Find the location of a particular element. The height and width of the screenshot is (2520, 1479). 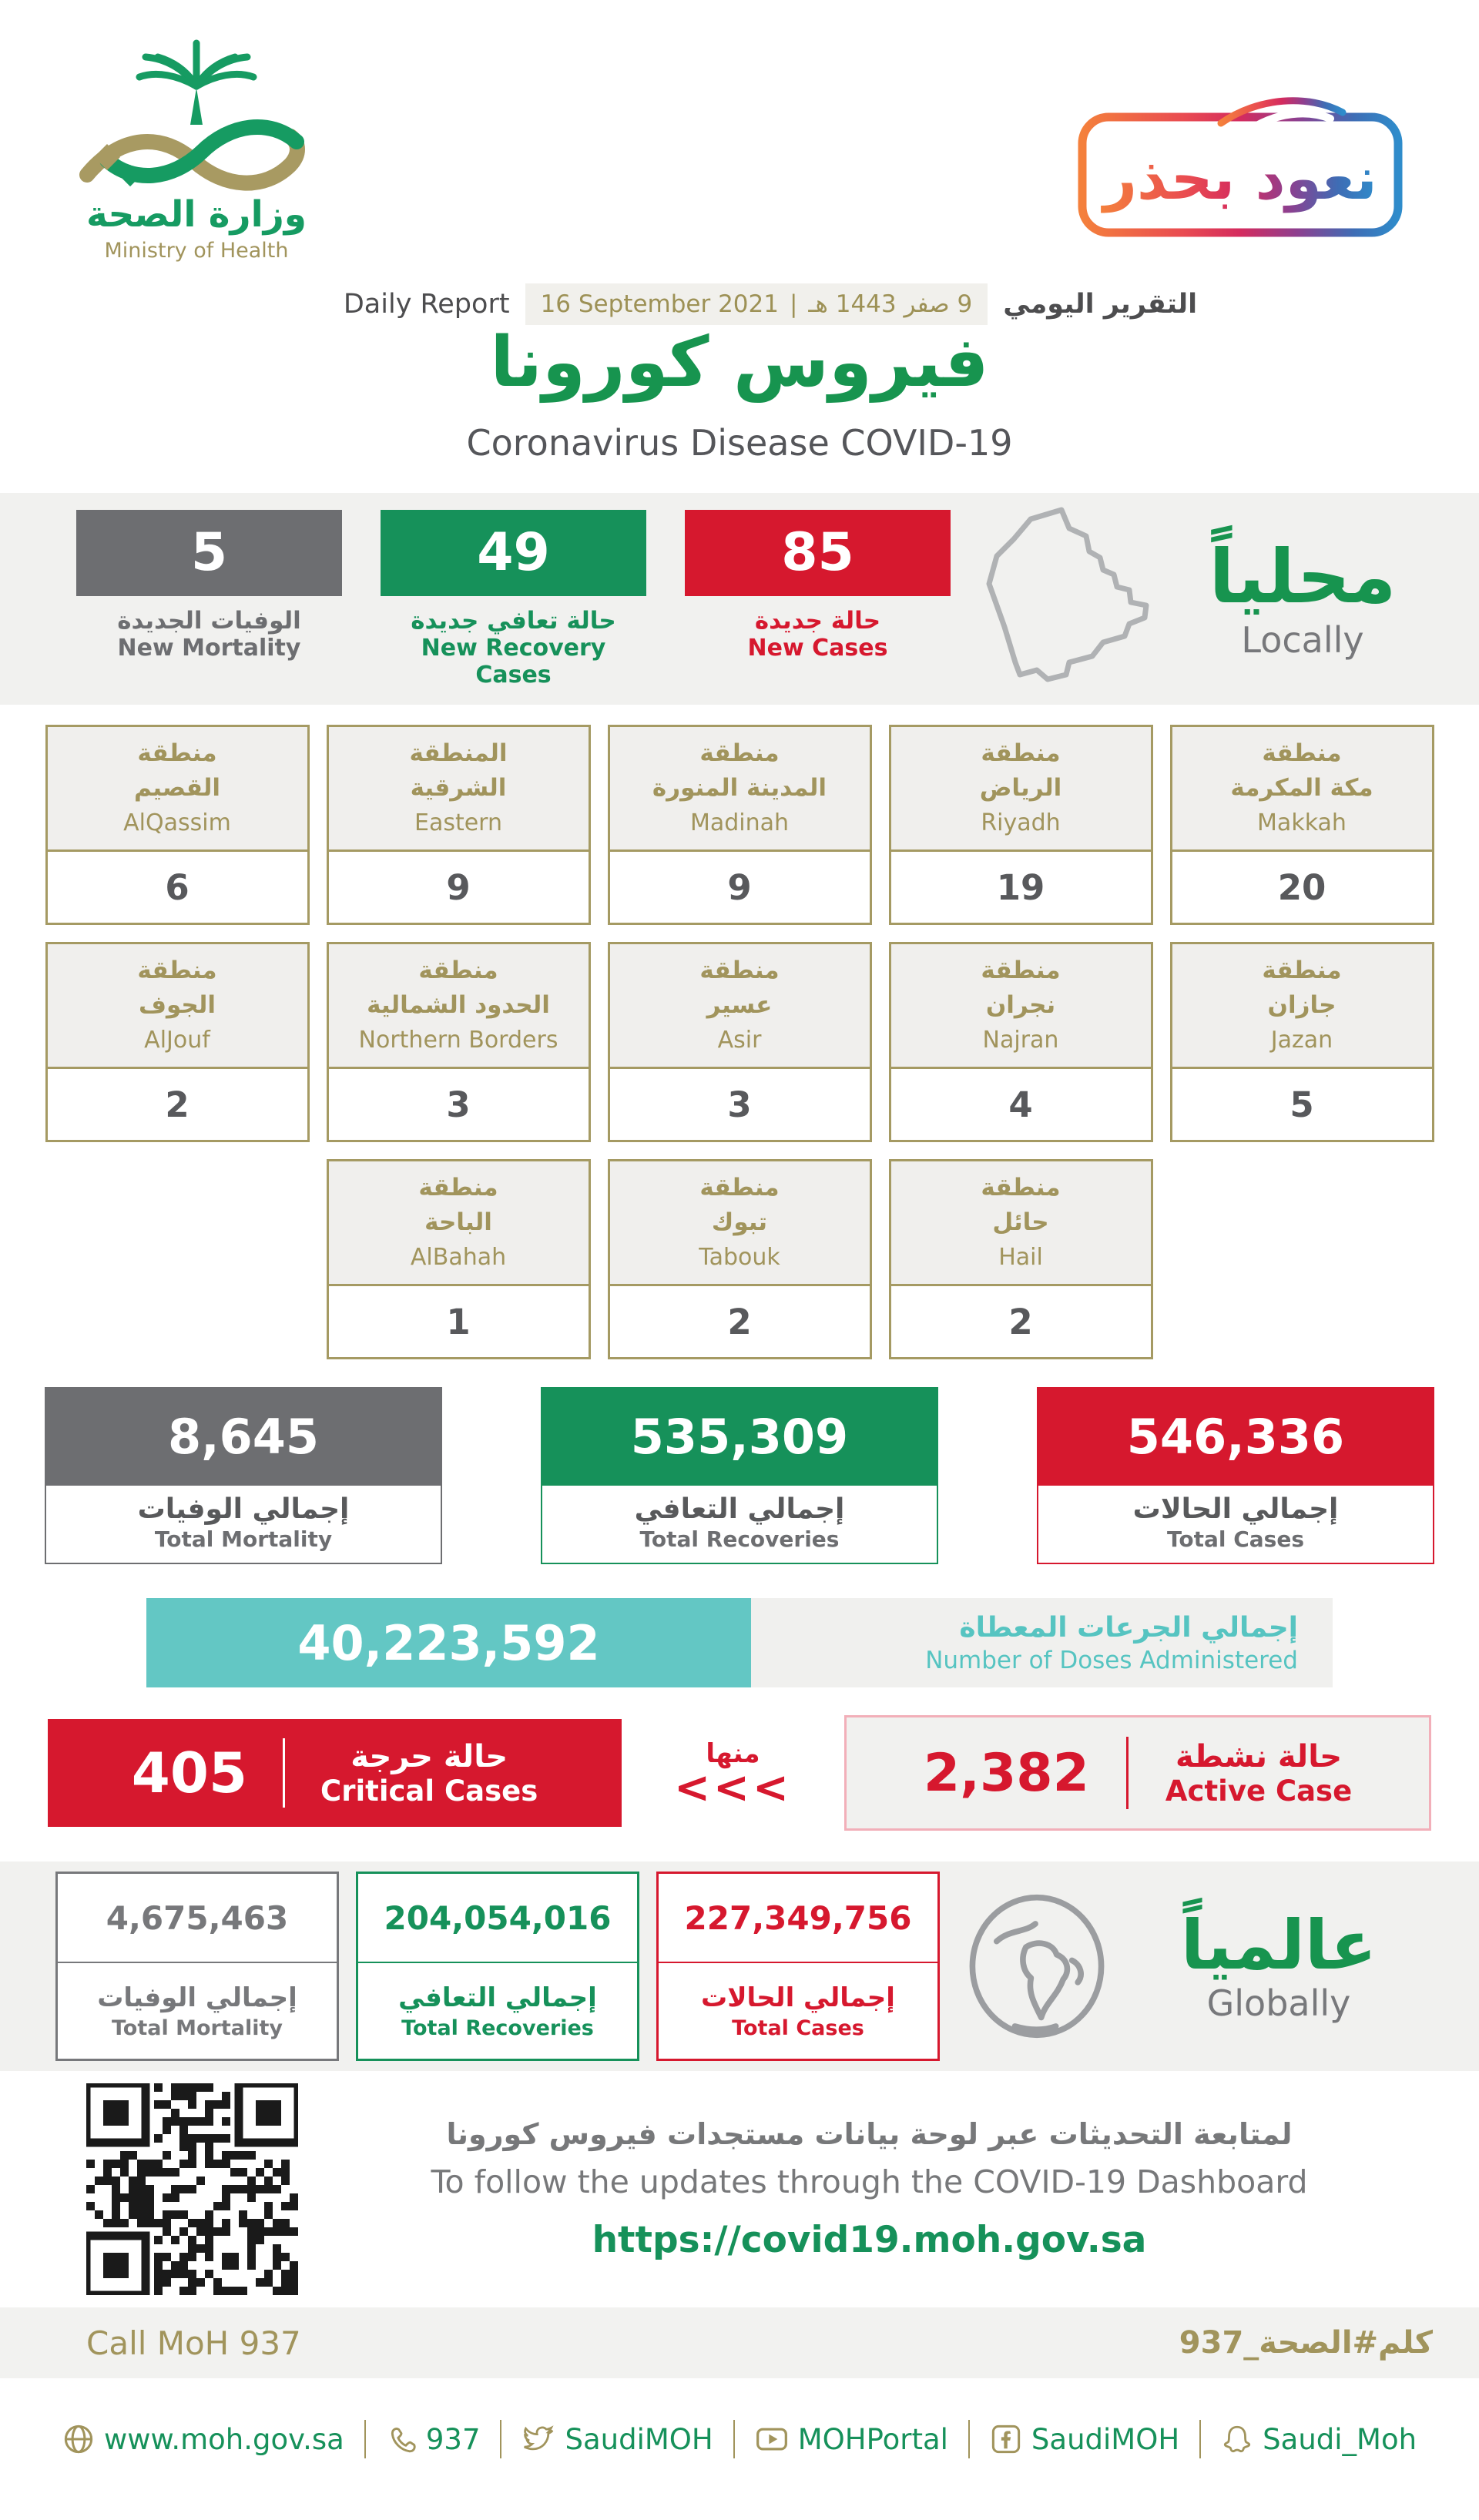

region-card: منطقة تبوك Tabouk 2 is located at coordinates (739, 1259).